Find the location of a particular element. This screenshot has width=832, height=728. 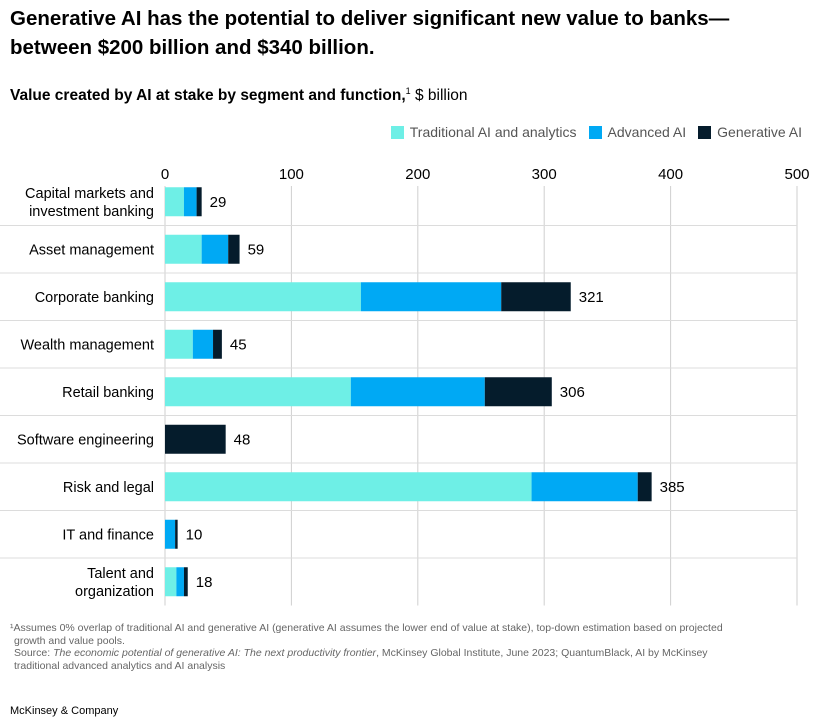

legend-item-advanced-ai: Advanced AI is located at coordinates (637, 132).